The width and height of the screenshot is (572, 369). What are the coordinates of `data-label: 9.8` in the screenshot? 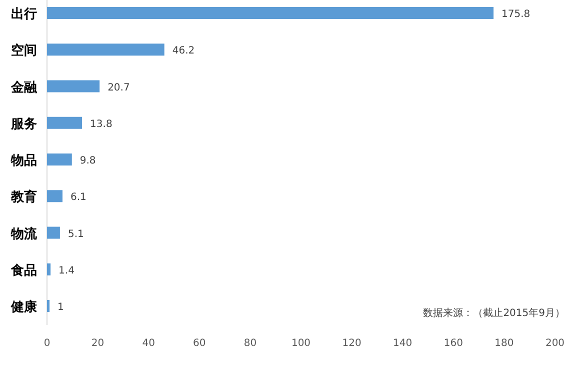 It's located at (88, 161).